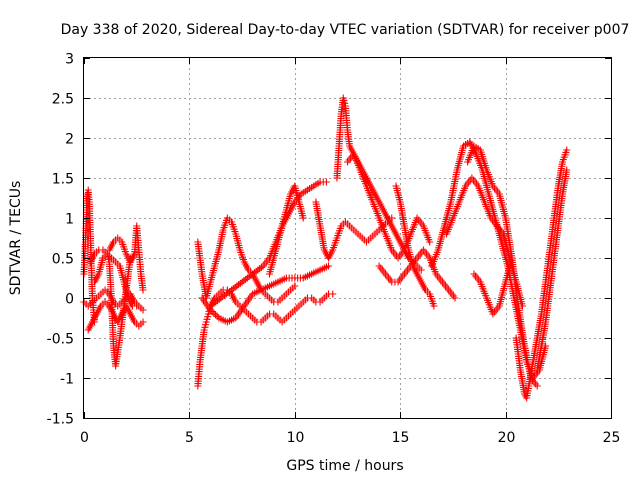 The width and height of the screenshot is (640, 480). I want to click on y-tick-label: 3, so click(69, 60).